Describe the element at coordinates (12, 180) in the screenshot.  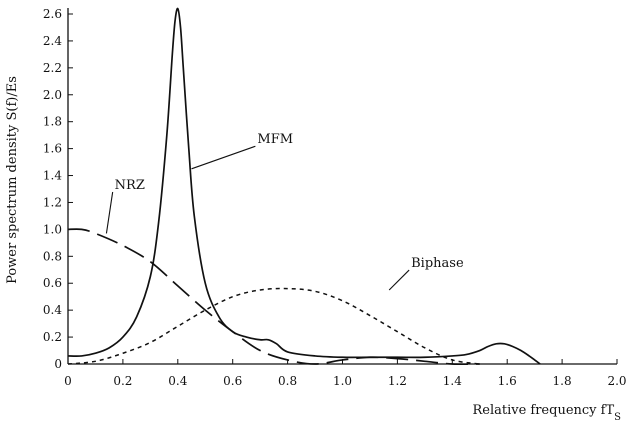
I see `y-axis-title: Power spectrum density S(f)/Es` at that location.